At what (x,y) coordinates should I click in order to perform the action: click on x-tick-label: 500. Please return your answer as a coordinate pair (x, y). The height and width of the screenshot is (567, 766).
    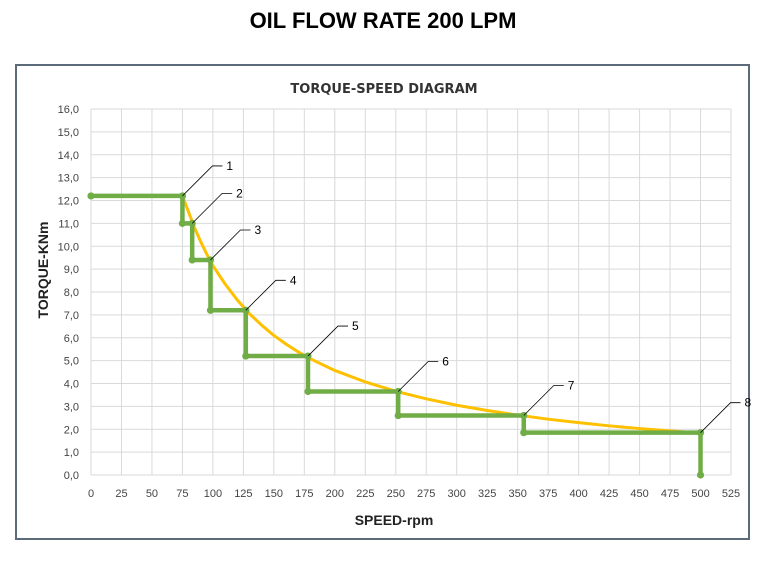
    Looking at the image, I should click on (700, 494).